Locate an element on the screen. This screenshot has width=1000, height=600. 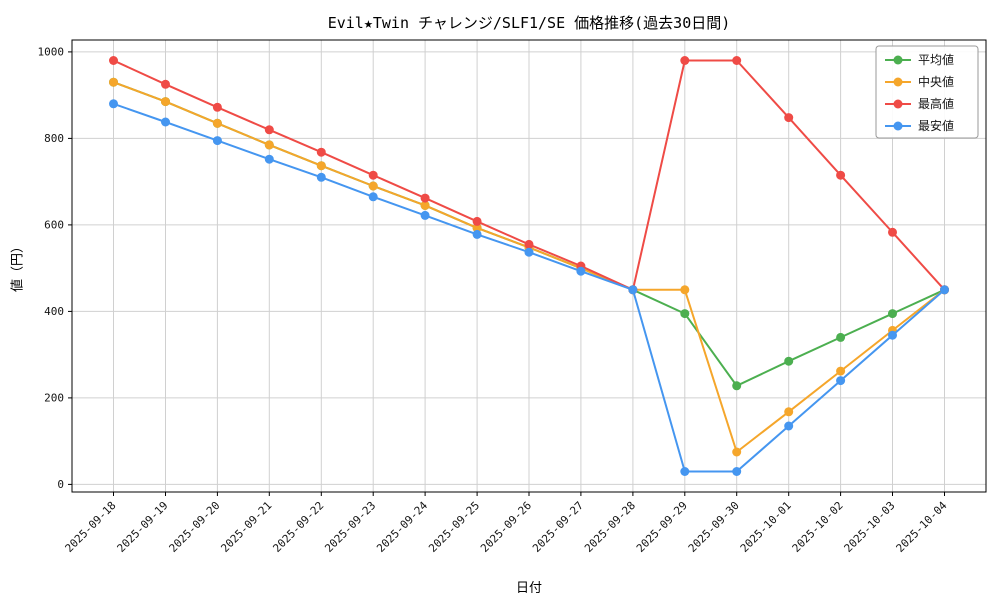
legend-label: 中央値 is located at coordinates (936, 81).